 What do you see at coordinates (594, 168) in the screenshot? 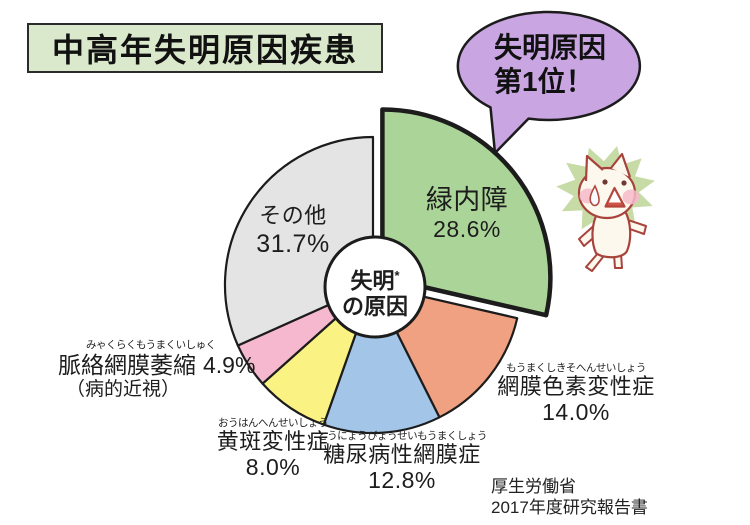
I see `cat-left-ear` at bounding box center [594, 168].